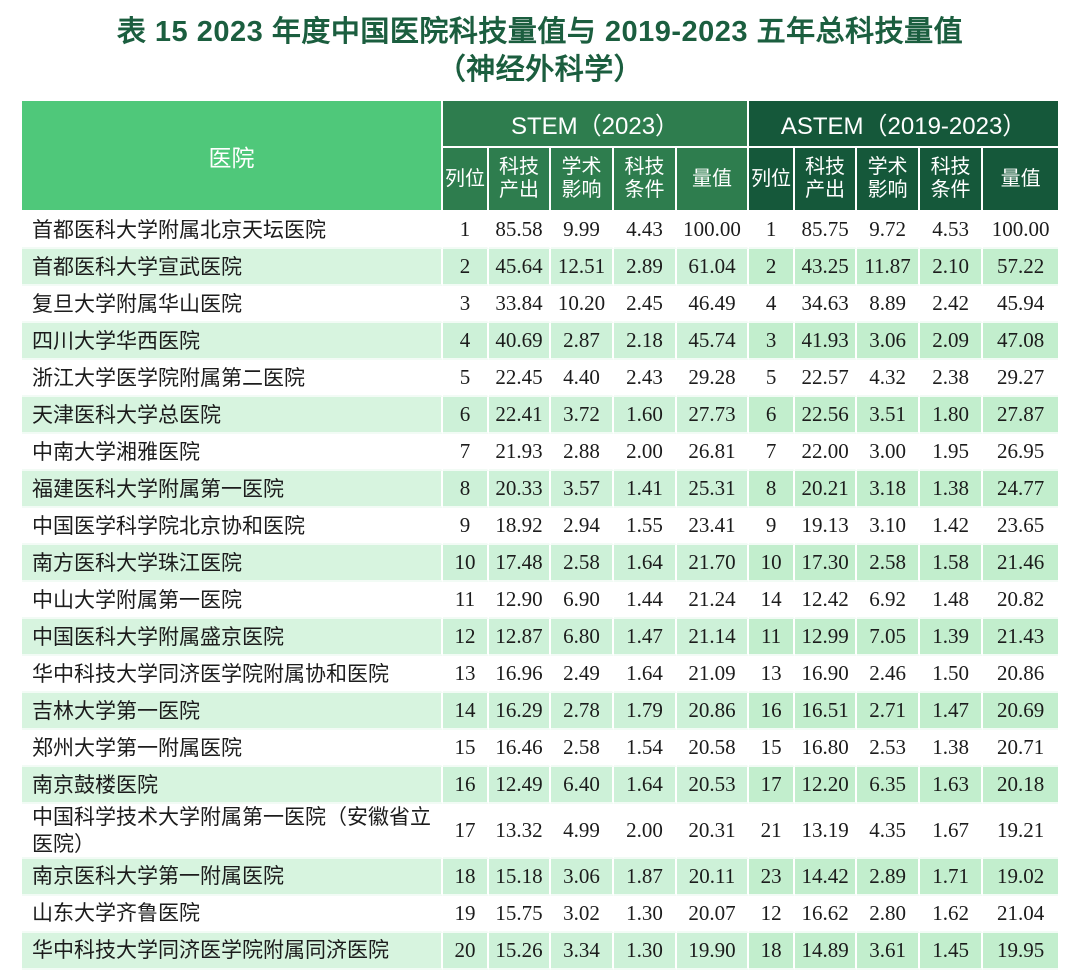 This screenshot has width=1080, height=980. Describe the element at coordinates (582, 675) in the screenshot. I see `stem-impact-cell: 2.49` at that location.